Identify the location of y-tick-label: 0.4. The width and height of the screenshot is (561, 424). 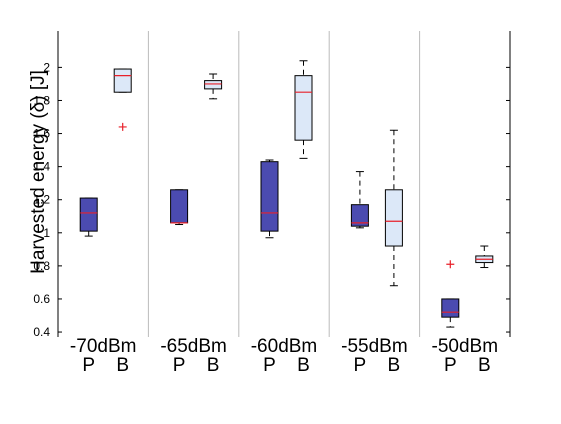
(41, 332).